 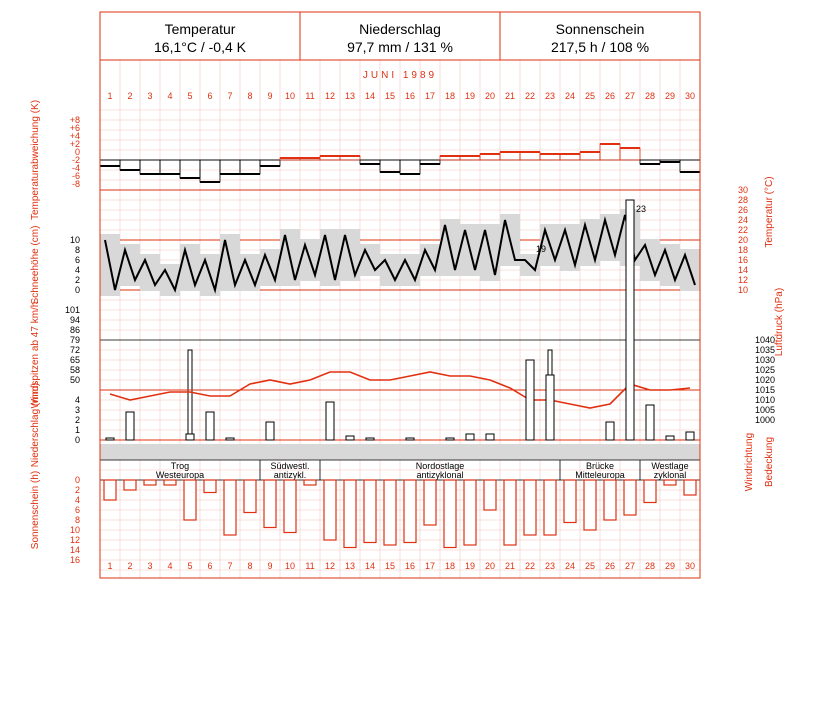 What do you see at coordinates (180, 475) in the screenshot?
I see `weather-type-label: Westeuropa` at bounding box center [180, 475].